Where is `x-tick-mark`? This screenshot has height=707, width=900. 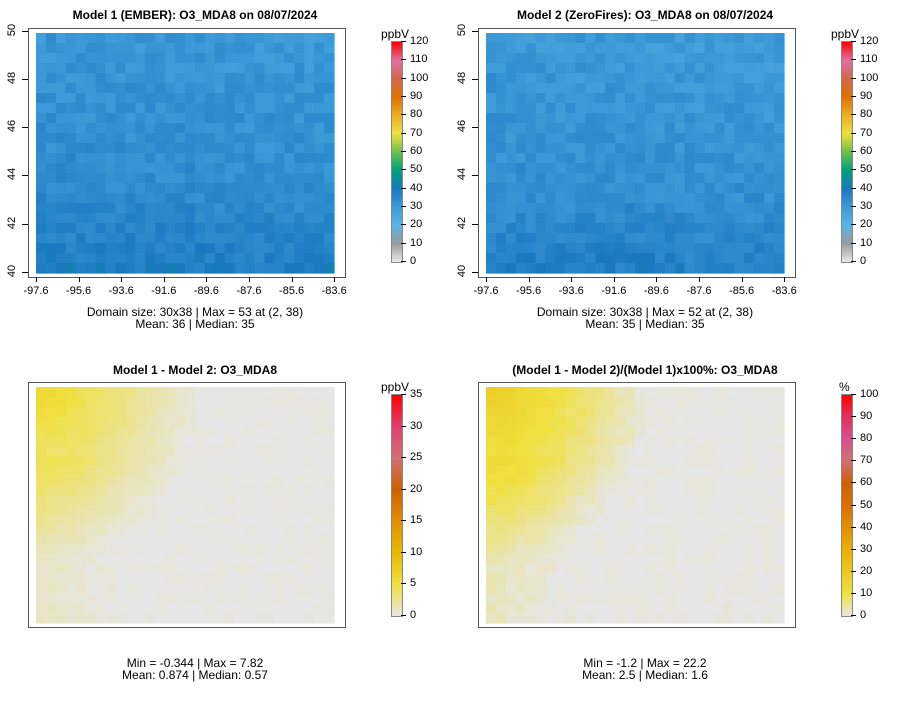
x-tick-mark is located at coordinates (529, 279).